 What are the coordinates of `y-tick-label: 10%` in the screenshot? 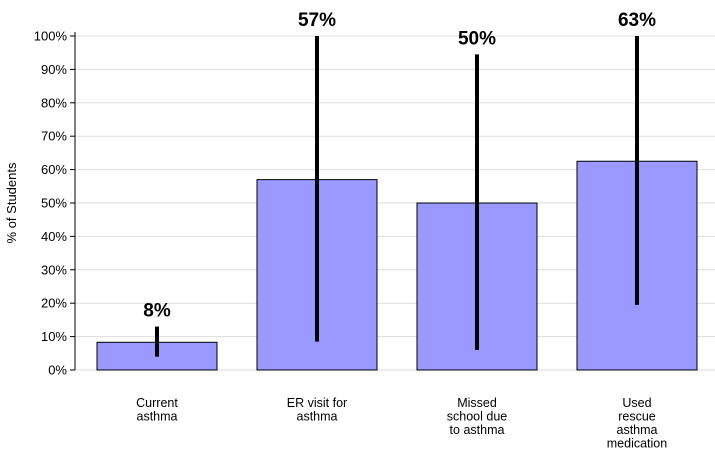 It's located at (54, 336).